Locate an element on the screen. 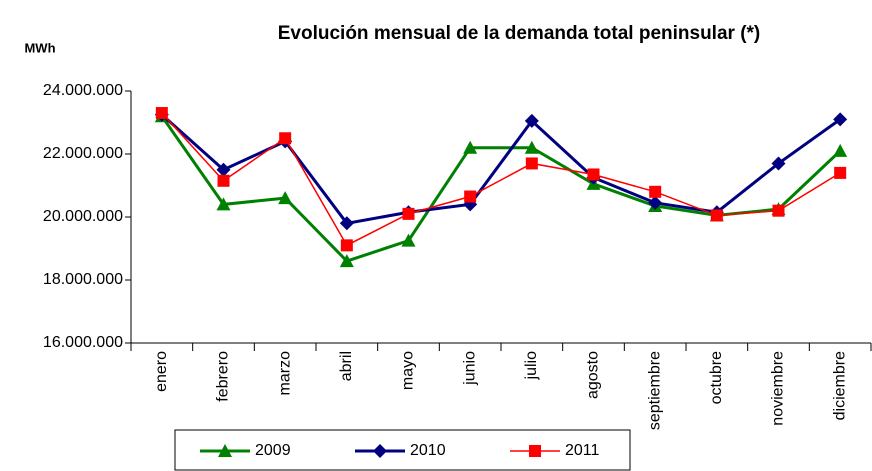  legend-label: 2009 is located at coordinates (273, 450).